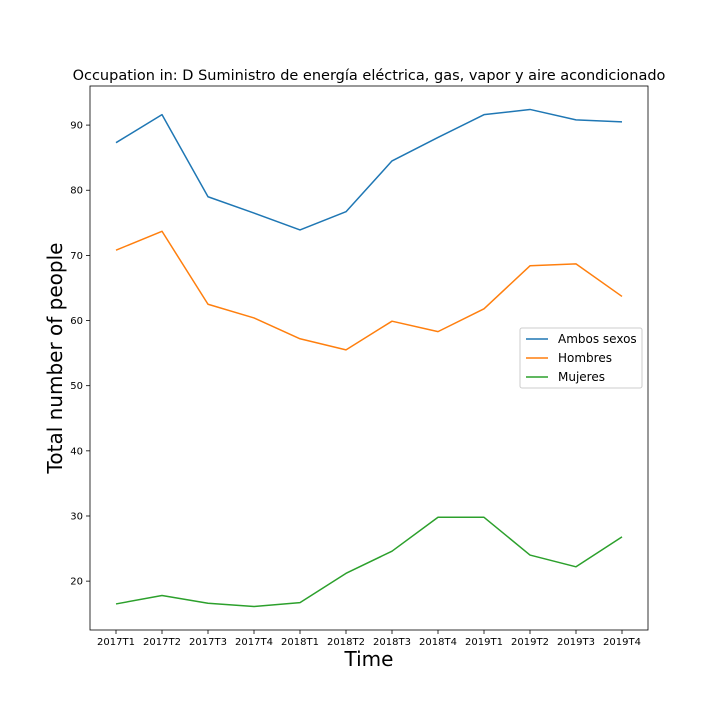  I want to click on y-tick-label: 90, so click(76, 126).